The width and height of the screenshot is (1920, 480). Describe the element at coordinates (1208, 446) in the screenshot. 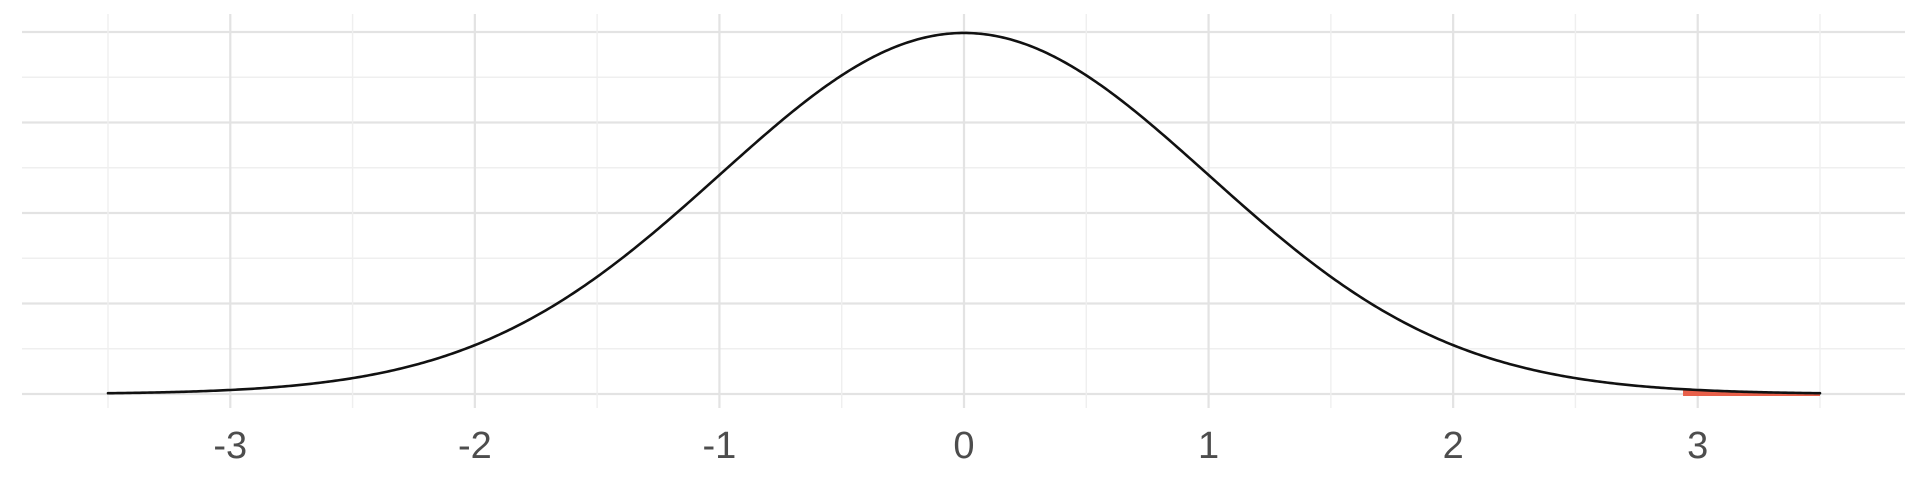

I see `x-tick-label: 1` at that location.